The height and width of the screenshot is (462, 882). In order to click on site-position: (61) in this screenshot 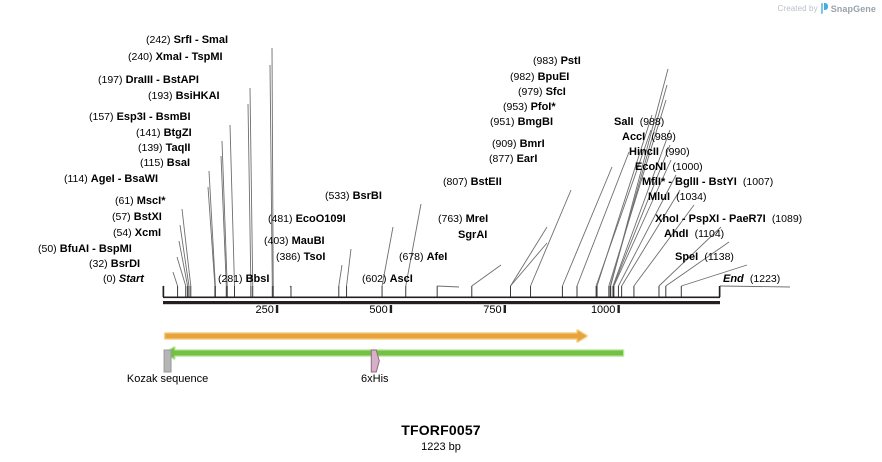, I will do `click(124, 201)`.